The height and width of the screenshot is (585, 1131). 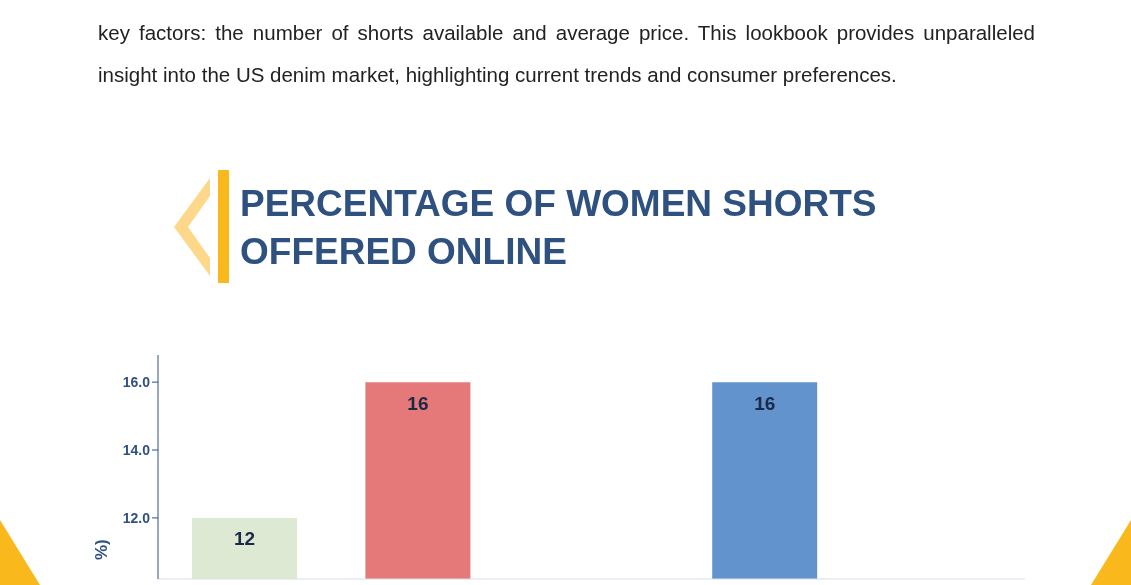 What do you see at coordinates (136, 382) in the screenshot?
I see `y-tick-label: 16.0` at bounding box center [136, 382].